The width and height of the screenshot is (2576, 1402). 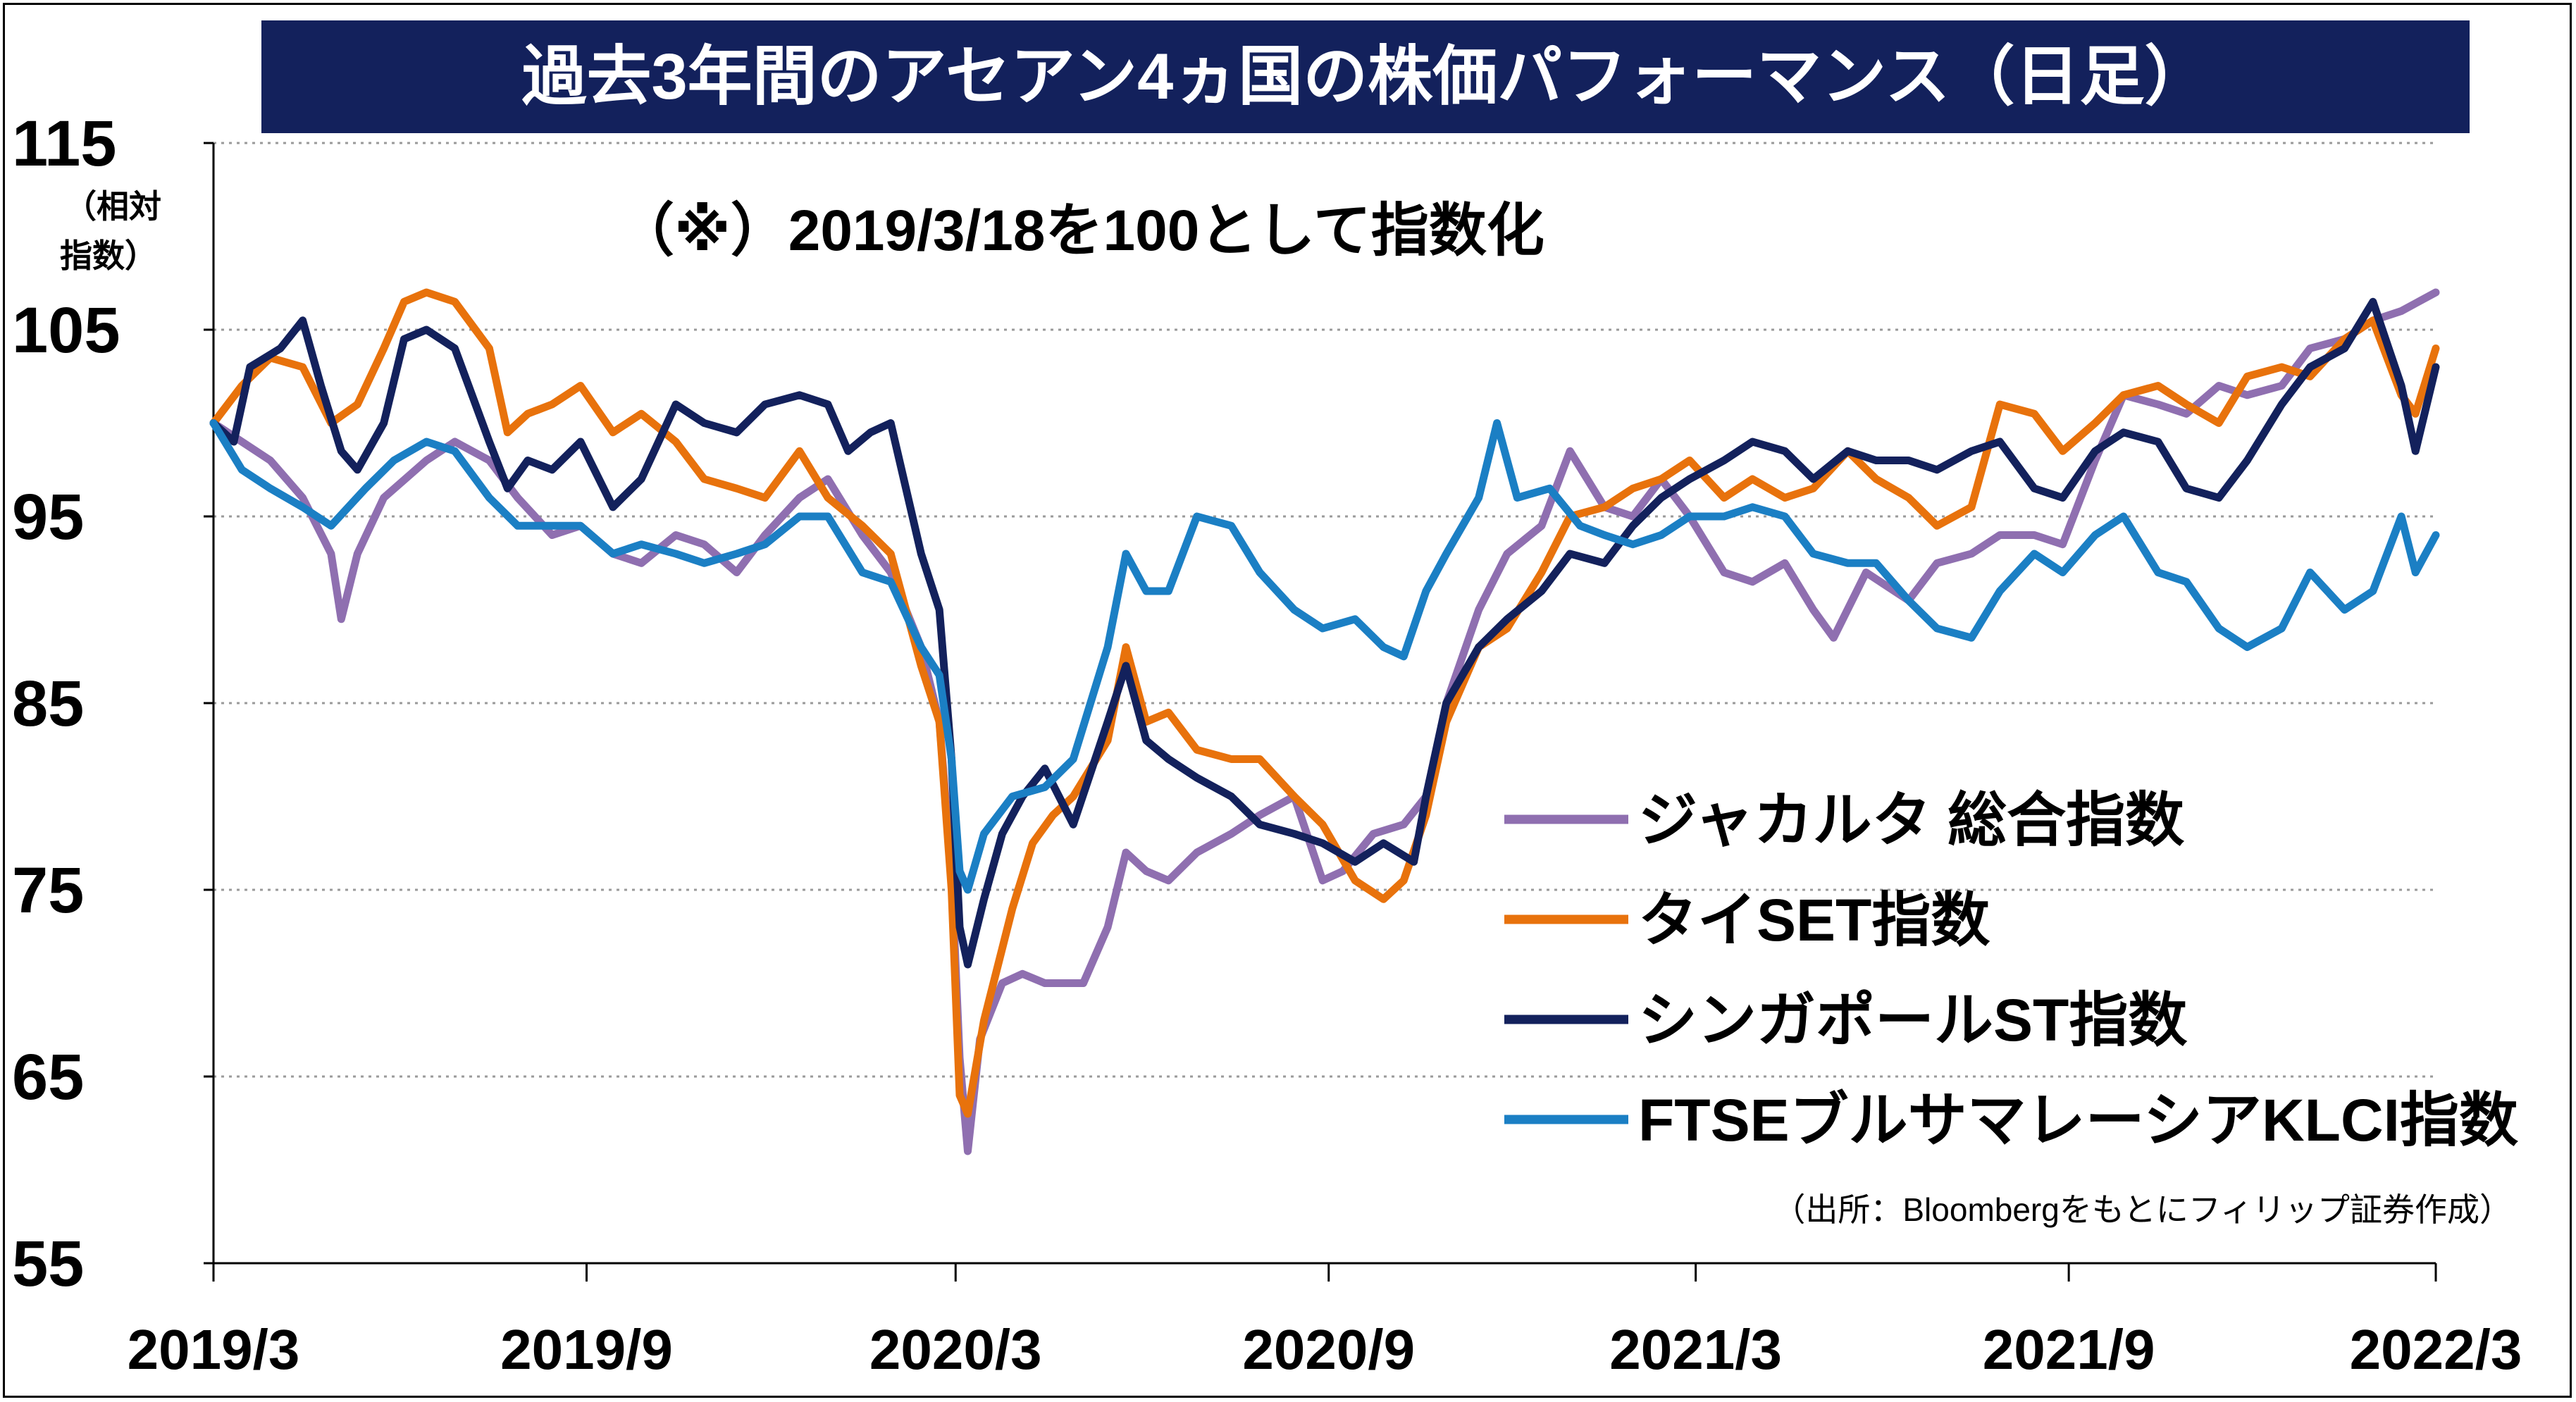 I want to click on legend-label: FTSEブルサマレーシアKLCI指数, so click(x=2078, y=1120).